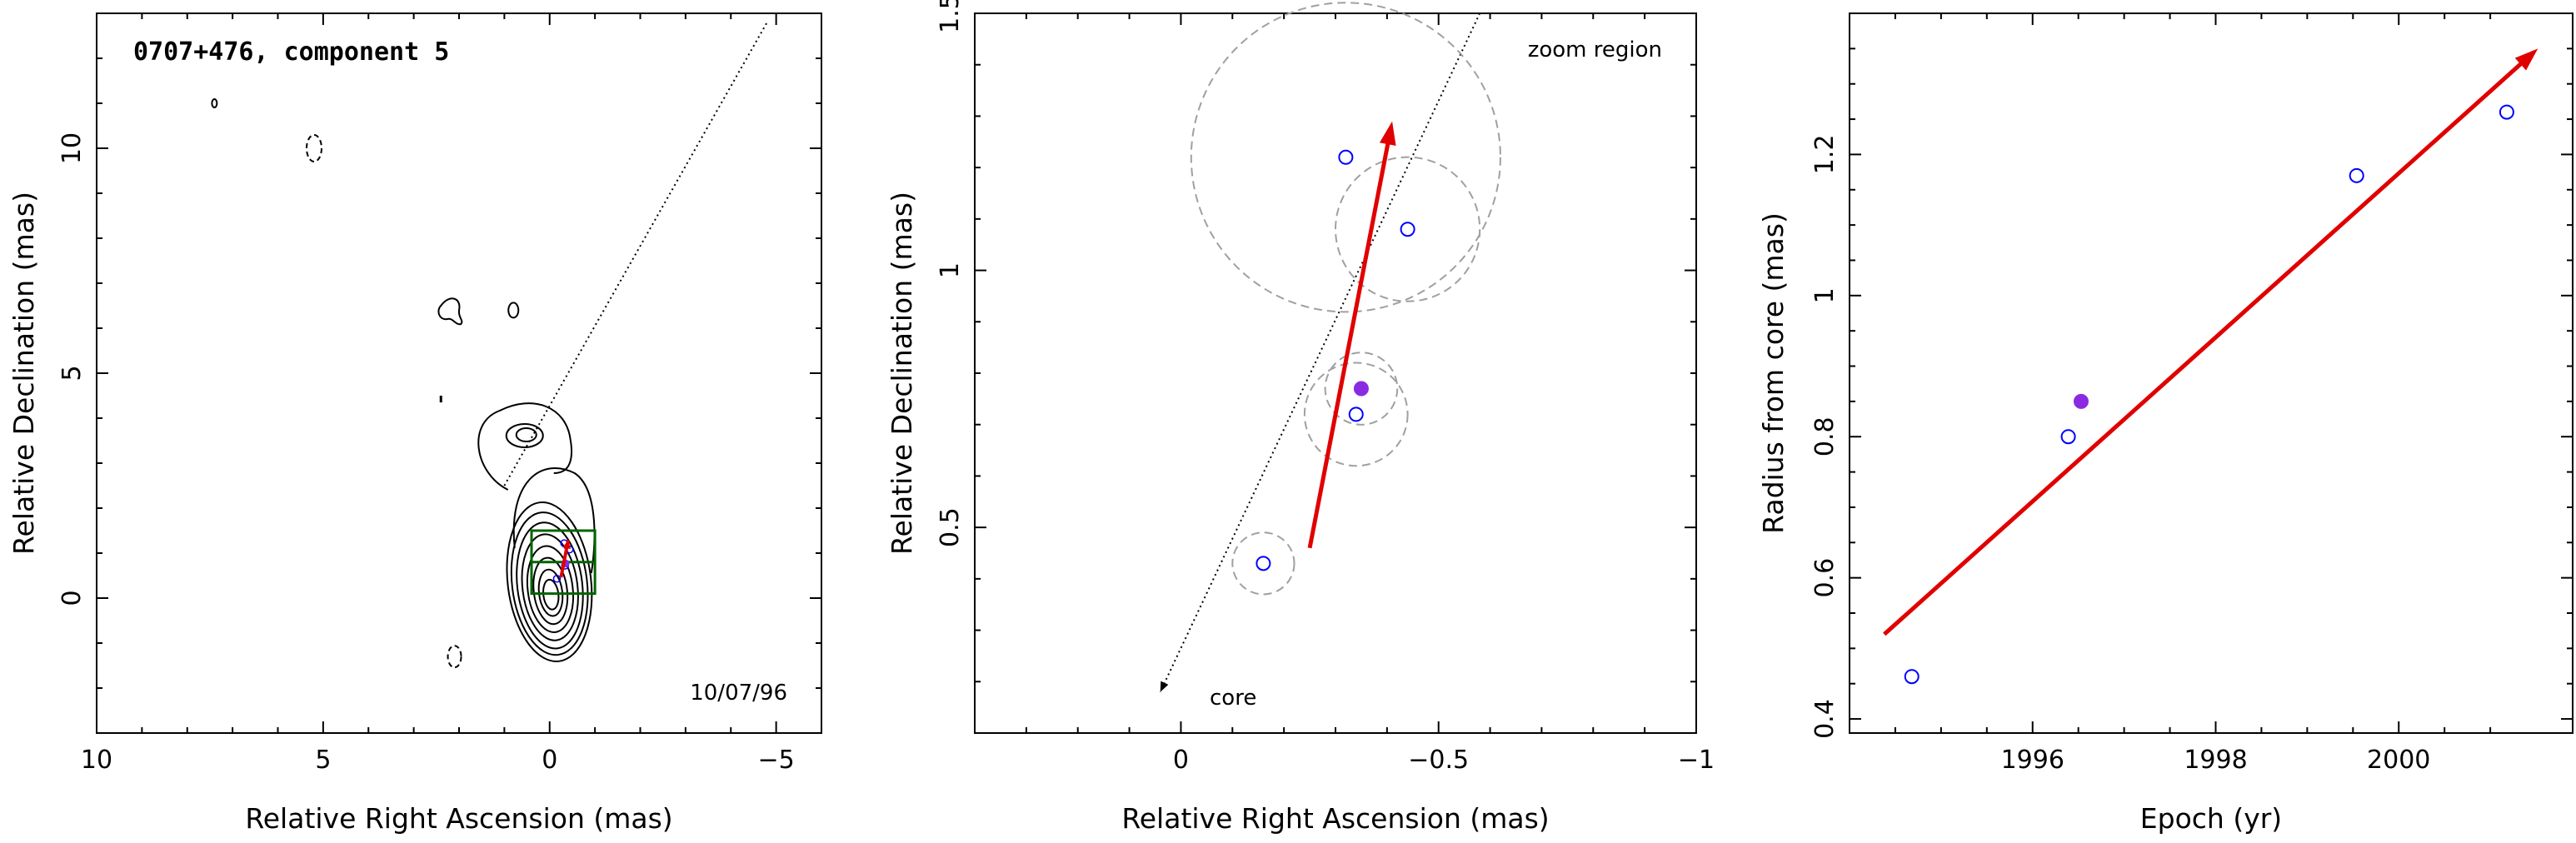 The width and height of the screenshot is (2576, 843). What do you see at coordinates (72, 148) in the screenshot?
I see `y-tick-label: 10` at bounding box center [72, 148].